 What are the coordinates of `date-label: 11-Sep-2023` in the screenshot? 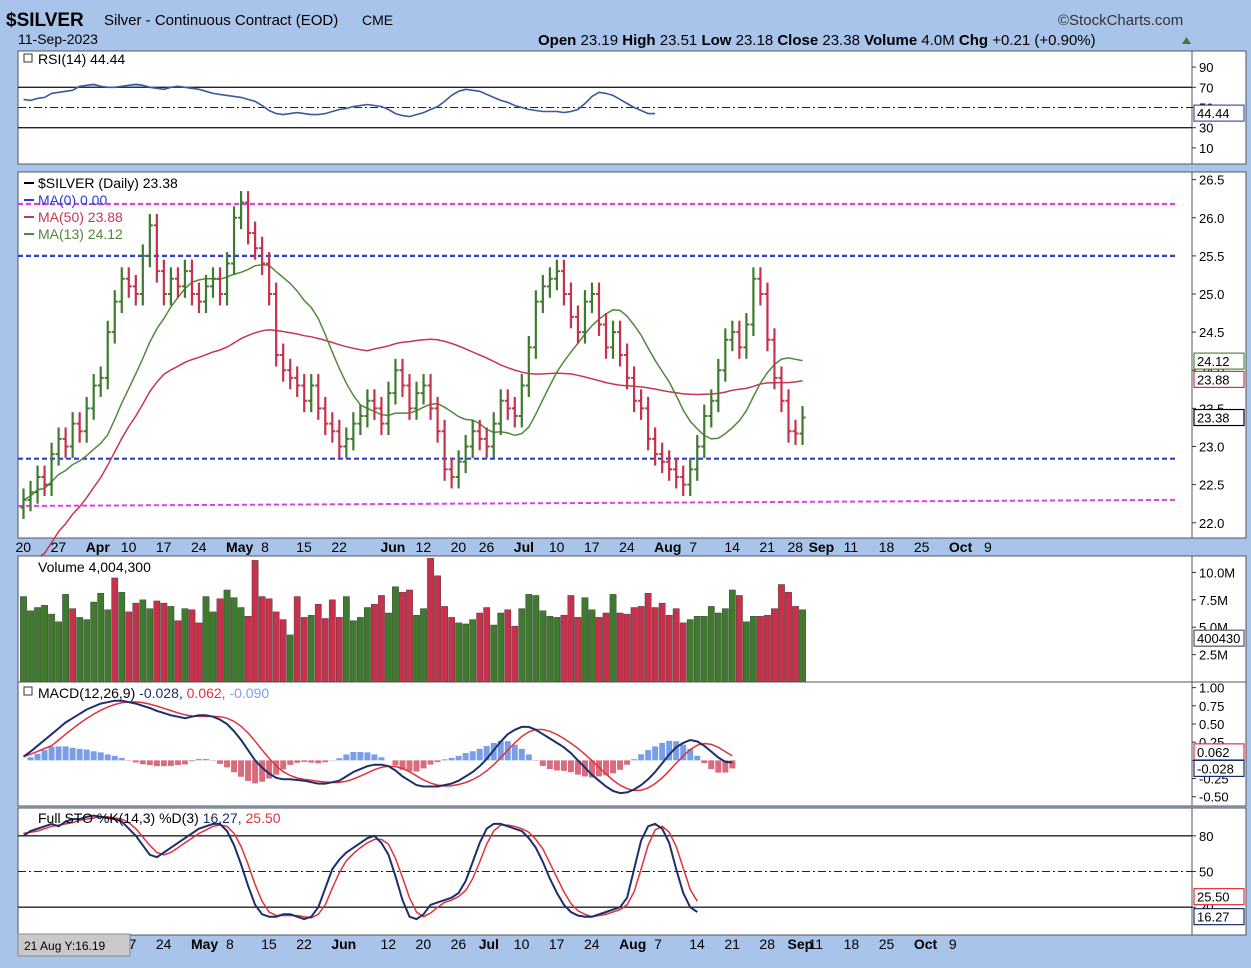 It's located at (58, 39).